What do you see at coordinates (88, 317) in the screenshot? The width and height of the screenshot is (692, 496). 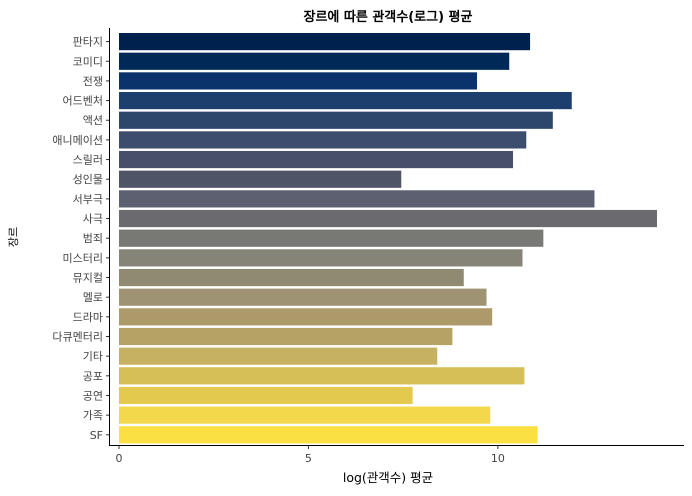 I see `y-tick-label: 드라마` at bounding box center [88, 317].